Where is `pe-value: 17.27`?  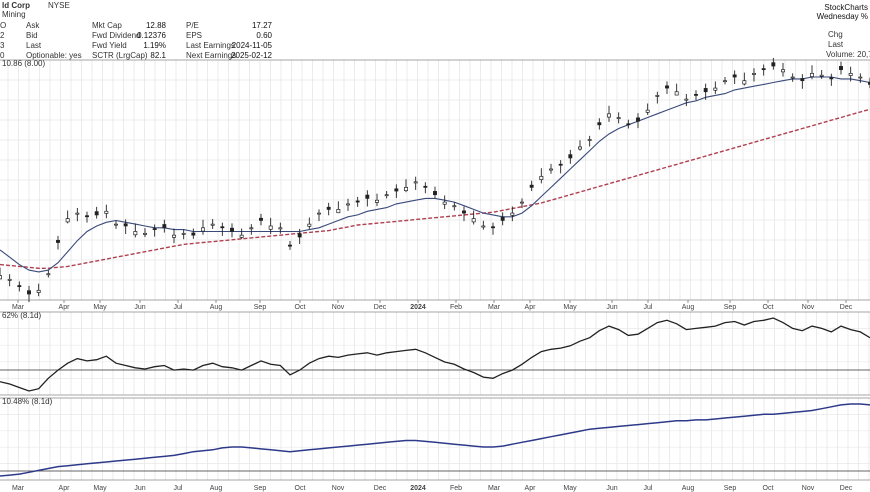
pe-value: 17.27 is located at coordinates (261, 25).